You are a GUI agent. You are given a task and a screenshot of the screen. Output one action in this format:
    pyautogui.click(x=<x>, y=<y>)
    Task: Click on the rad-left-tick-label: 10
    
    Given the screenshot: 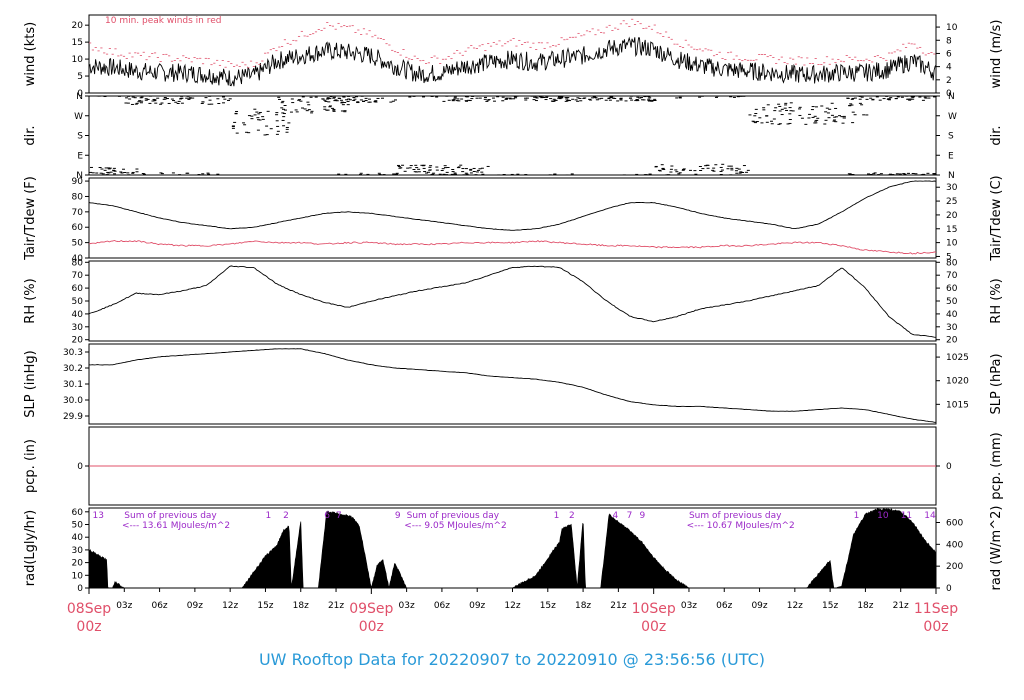 What is the action you would take?
    pyautogui.click(x=78, y=576)
    